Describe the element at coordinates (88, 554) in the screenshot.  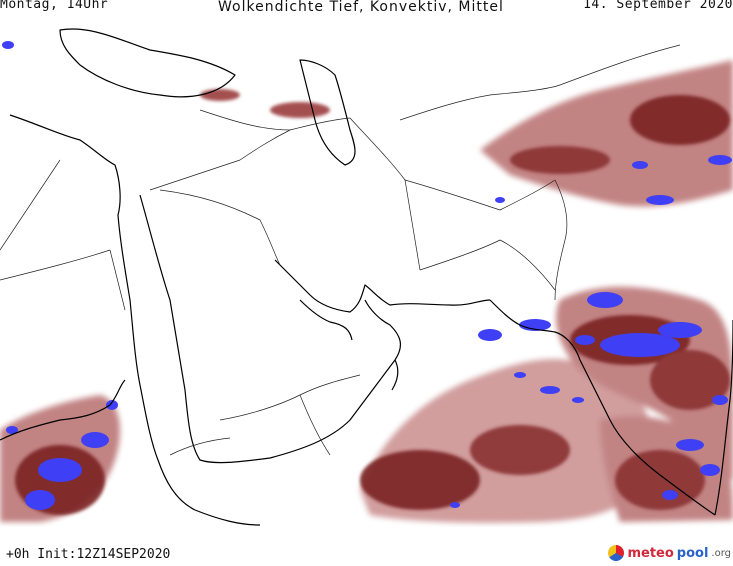
I see `init-time-label: +0h Init:12Z14SEP2020` at that location.